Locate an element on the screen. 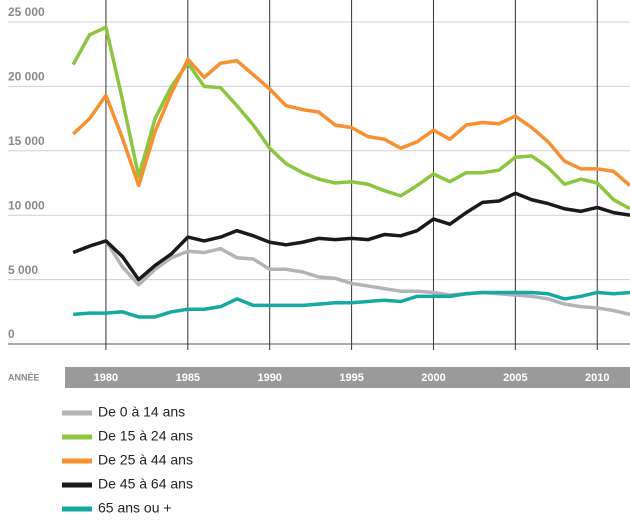  legend-label: De 45 à 64 ans is located at coordinates (145, 484).